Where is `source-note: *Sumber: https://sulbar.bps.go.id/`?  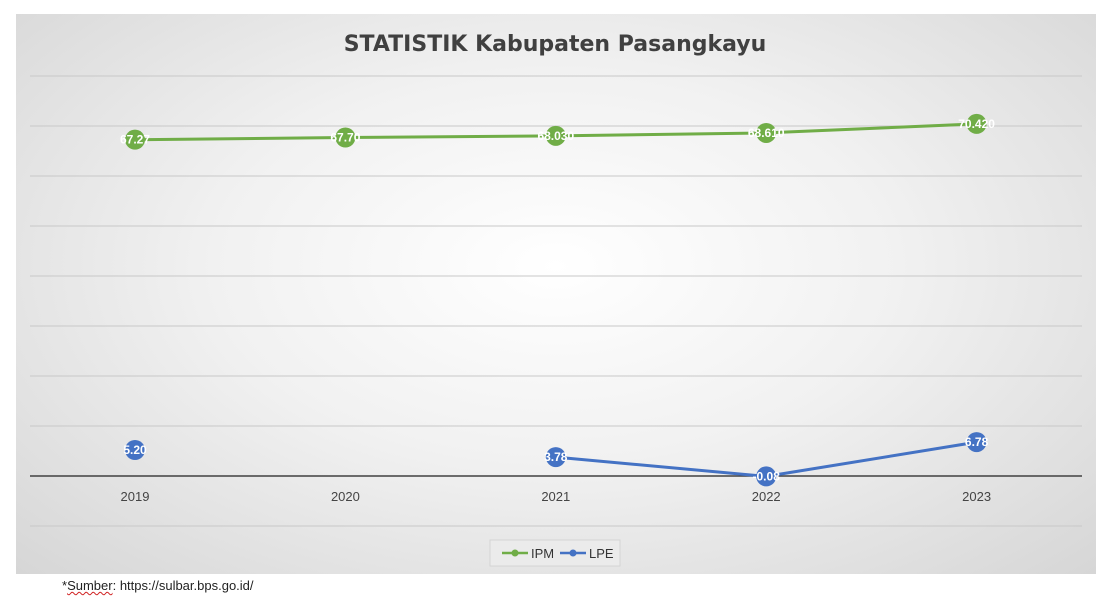
source-note: *Sumber: https://sulbar.bps.go.id/ is located at coordinates (158, 585).